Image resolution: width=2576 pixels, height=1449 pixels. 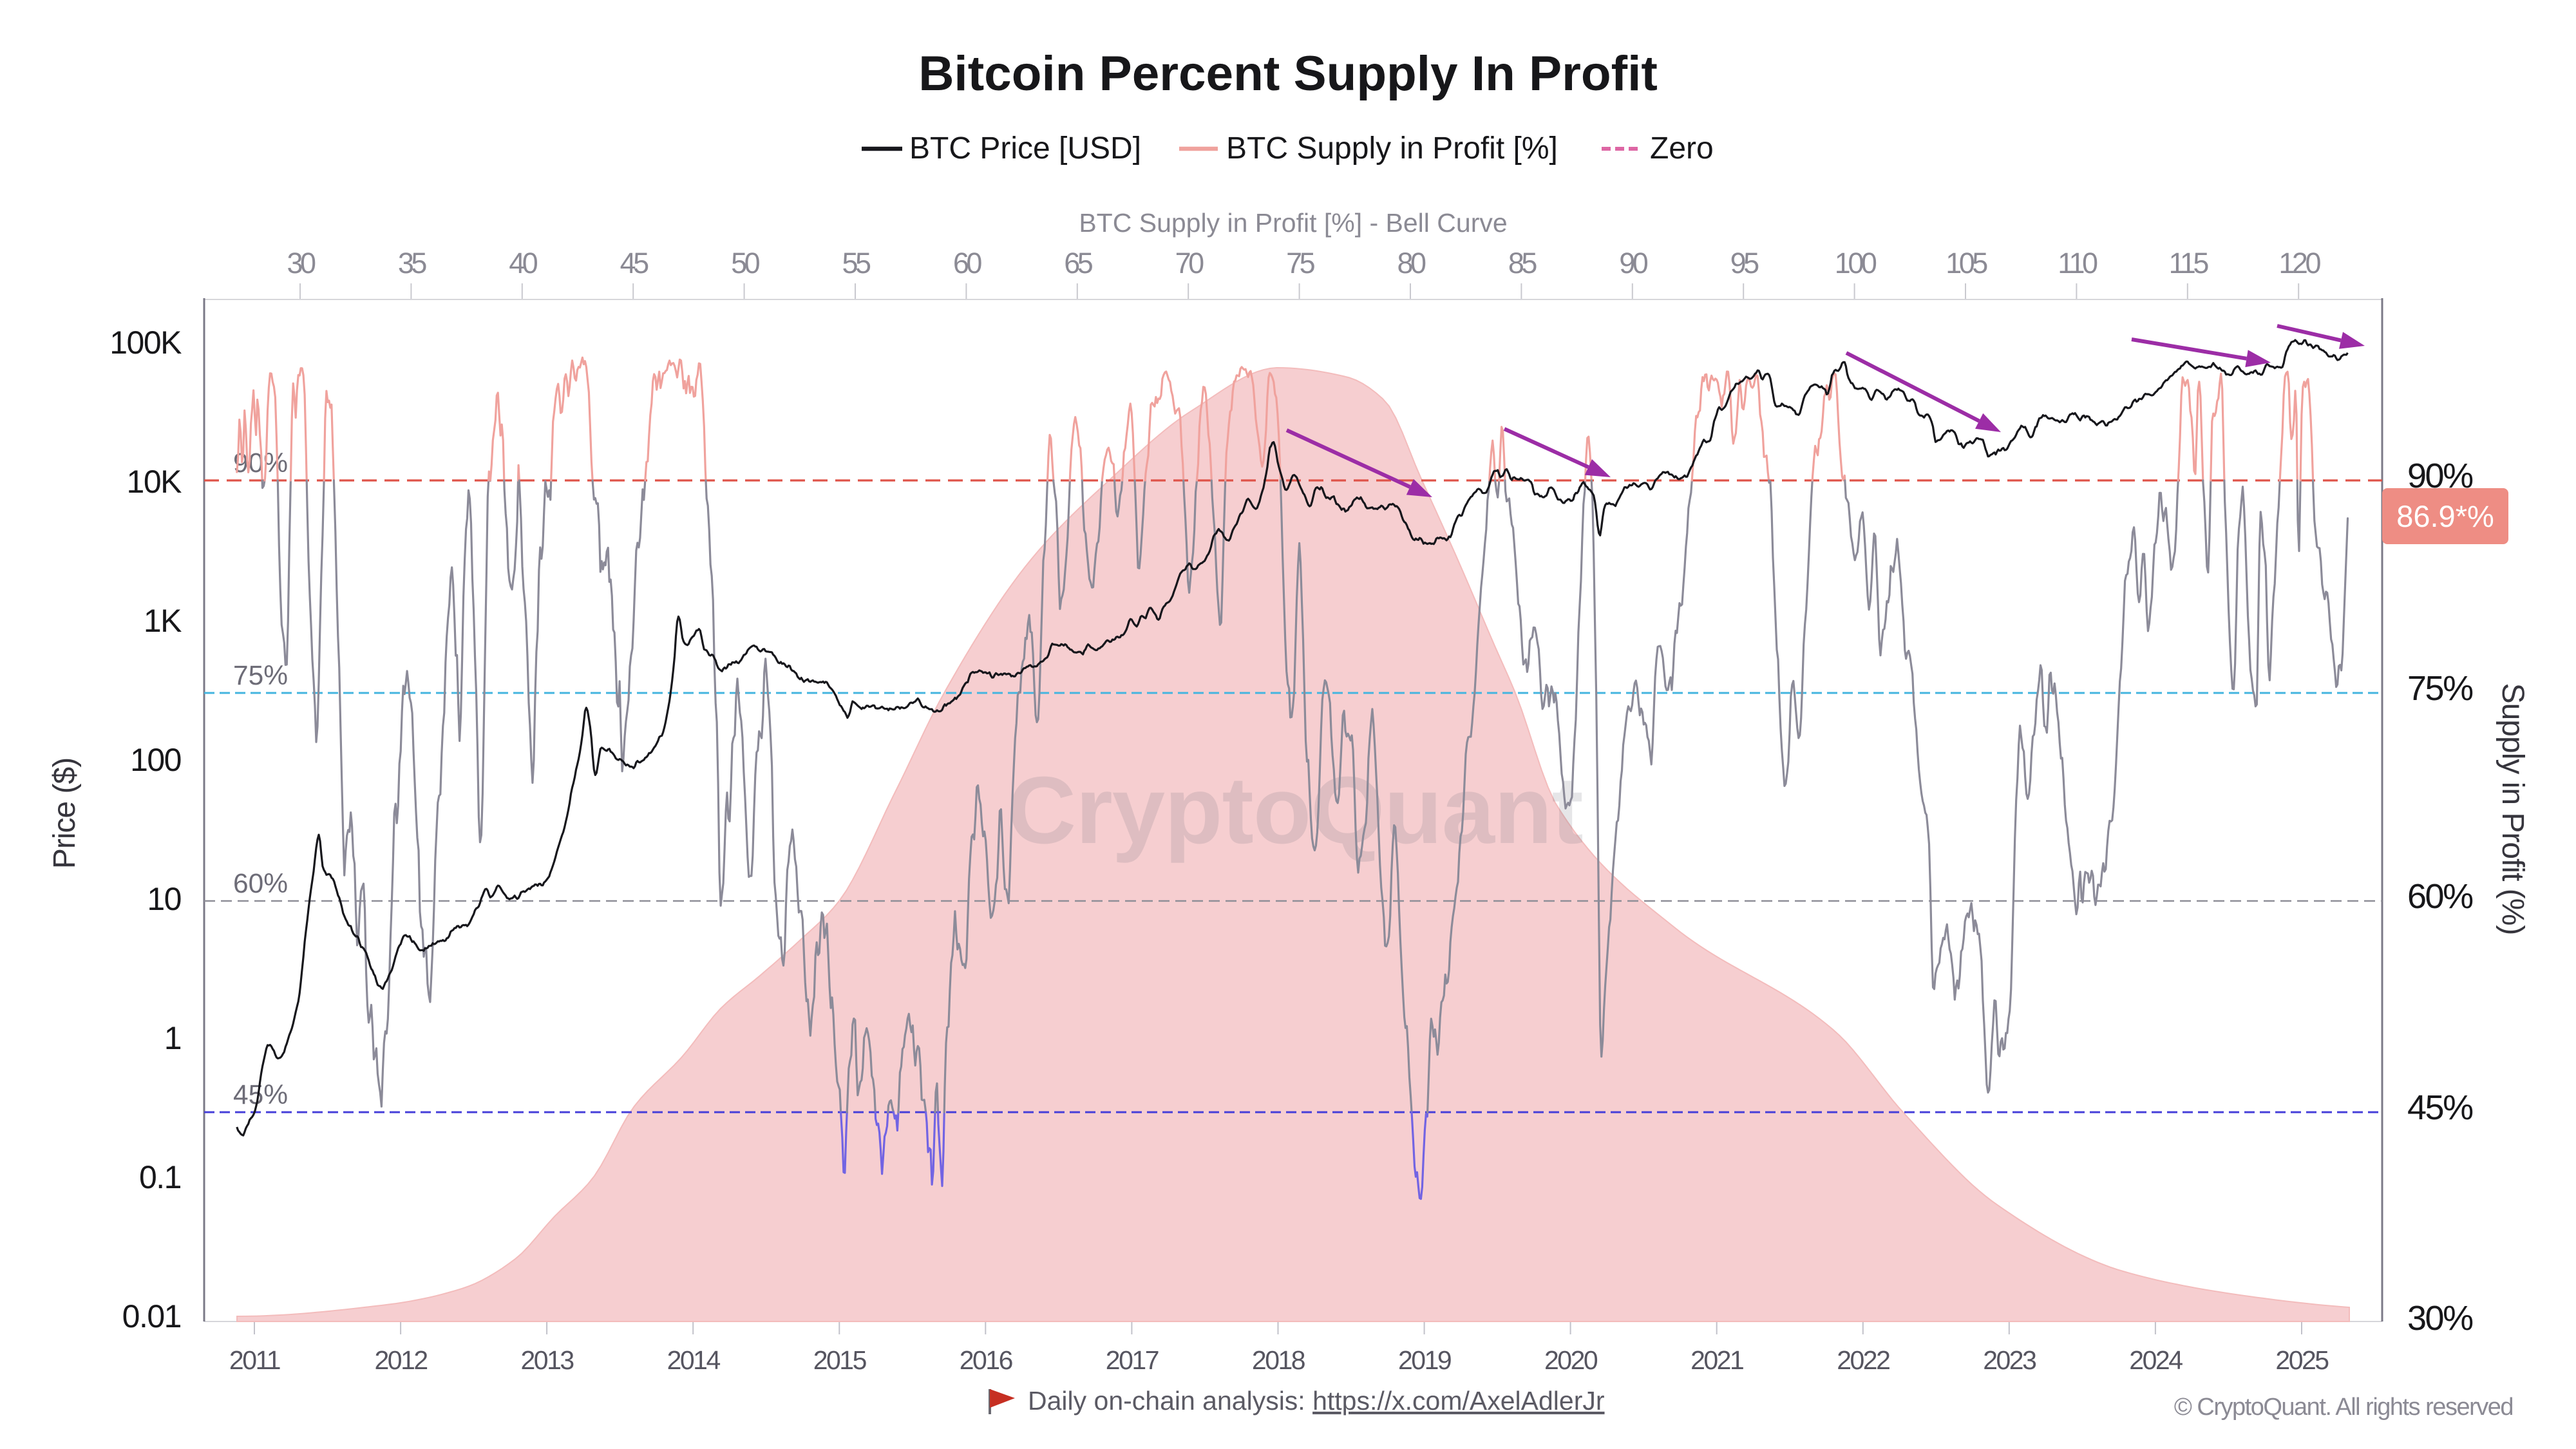 What do you see at coordinates (2299, 263) in the screenshot?
I see `svg-text: 120` at bounding box center [2299, 263].